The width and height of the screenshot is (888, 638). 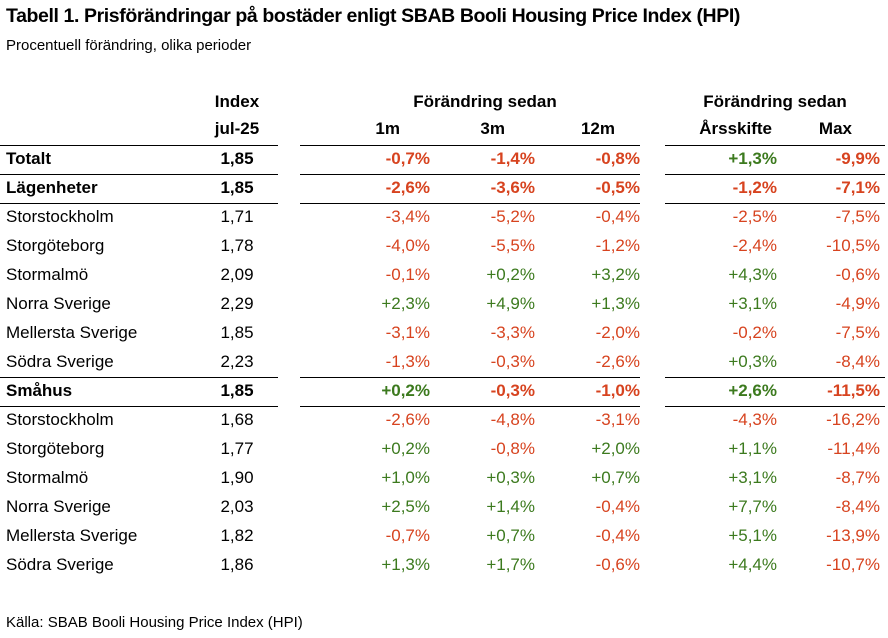 I want to click on header-12m: 12m, so click(x=597, y=128).